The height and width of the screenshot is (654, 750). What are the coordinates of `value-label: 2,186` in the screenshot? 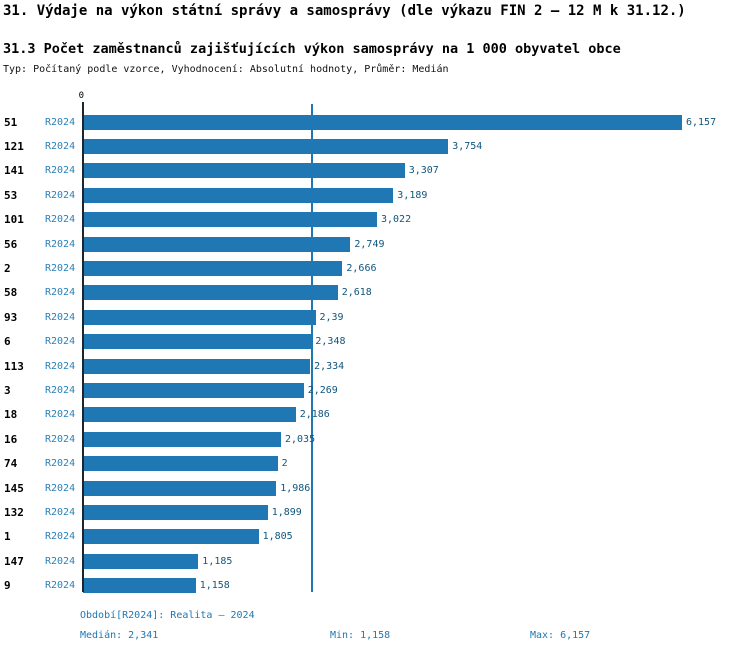 It's located at (314, 415).